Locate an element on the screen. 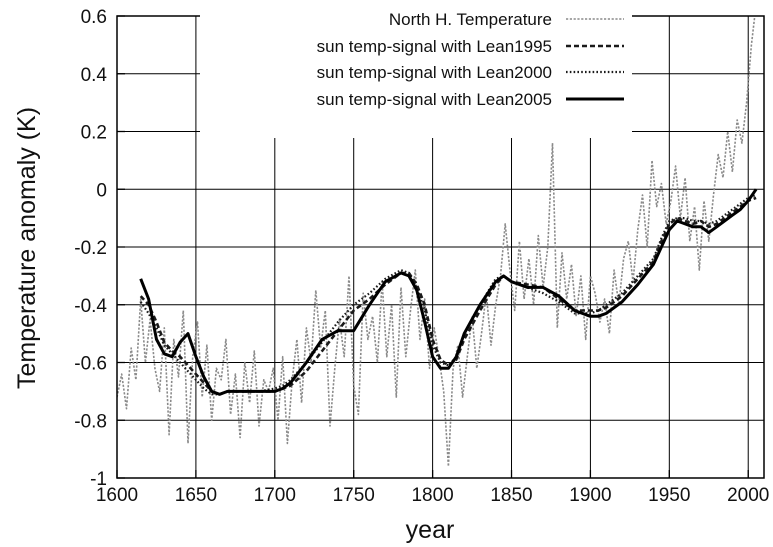 This screenshot has width=773, height=547. y-tick-label: 0.4 is located at coordinates (94, 75).